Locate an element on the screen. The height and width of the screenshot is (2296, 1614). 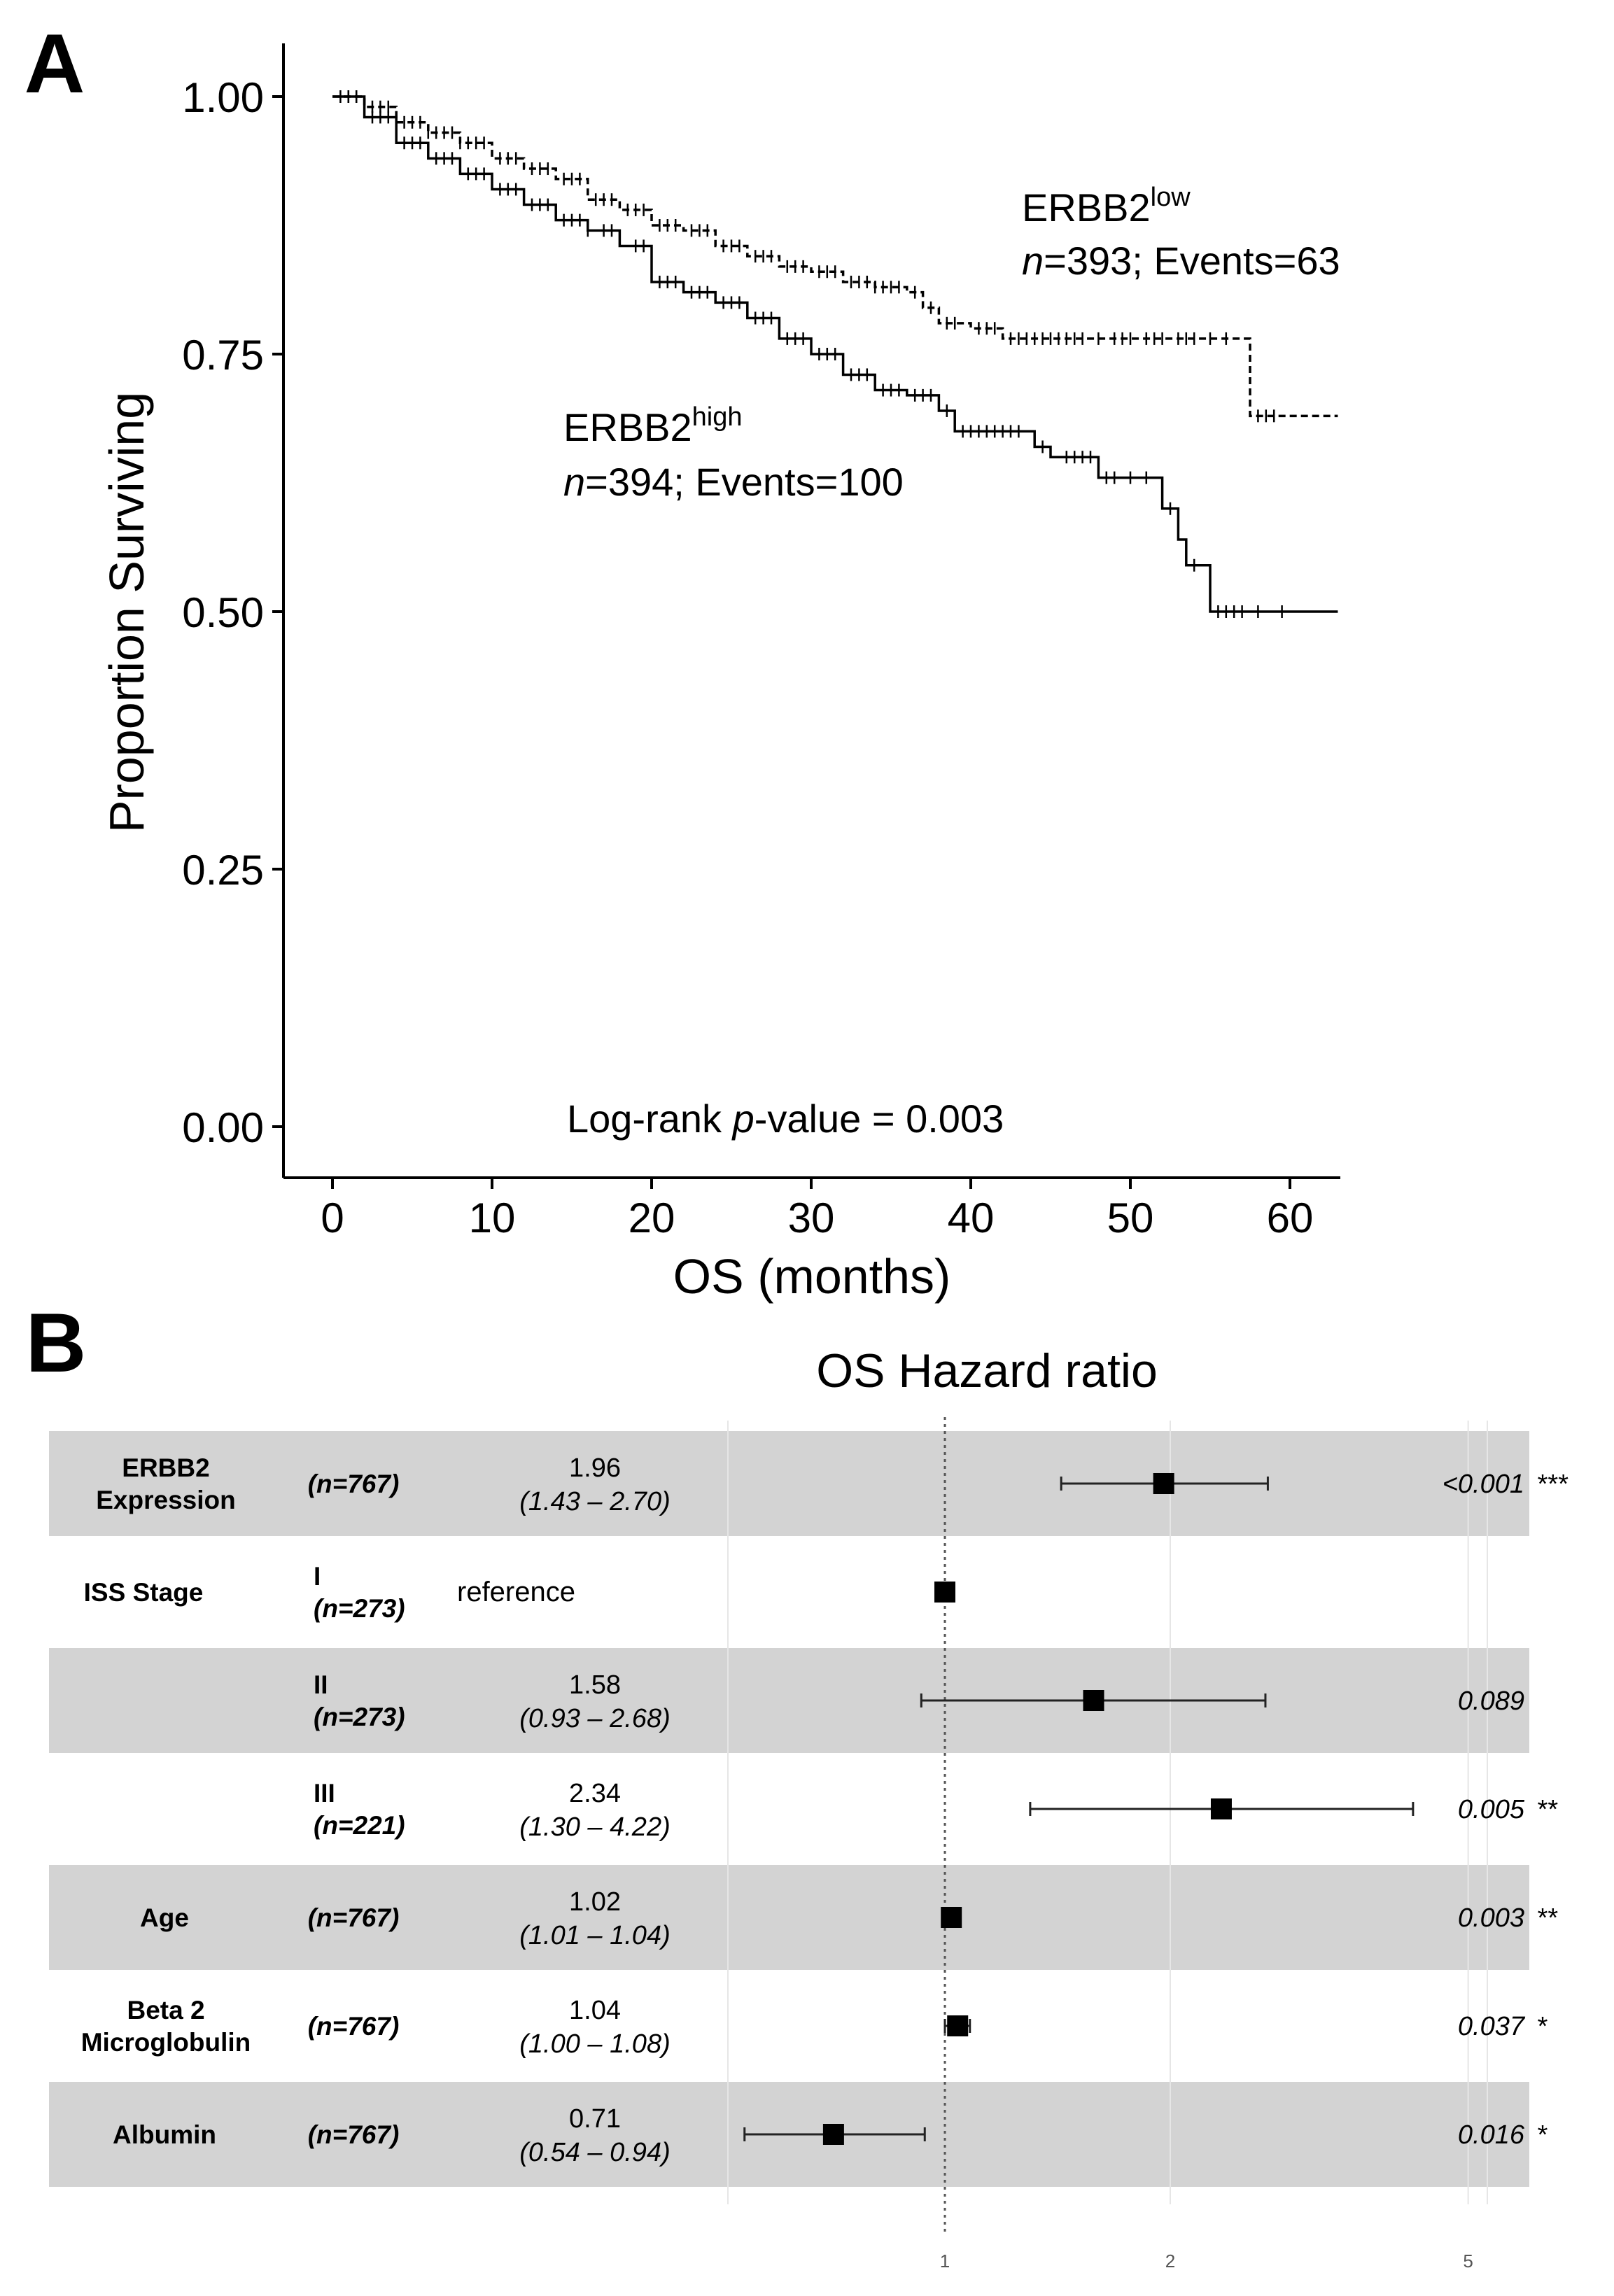
forest-axis: 1 2 5 is located at coordinates (1206, 2261).